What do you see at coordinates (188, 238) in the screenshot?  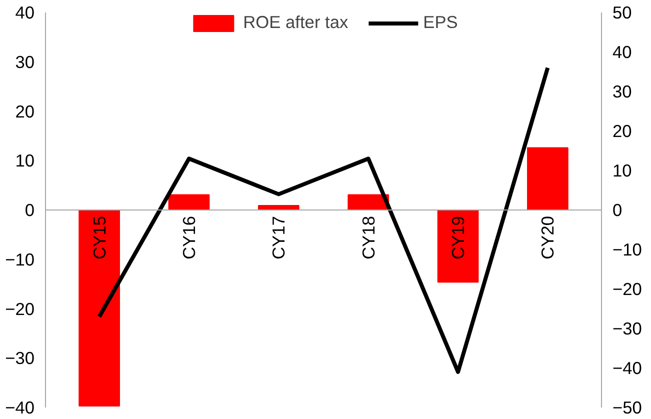 I see `x-tick-label: CY16` at bounding box center [188, 238].